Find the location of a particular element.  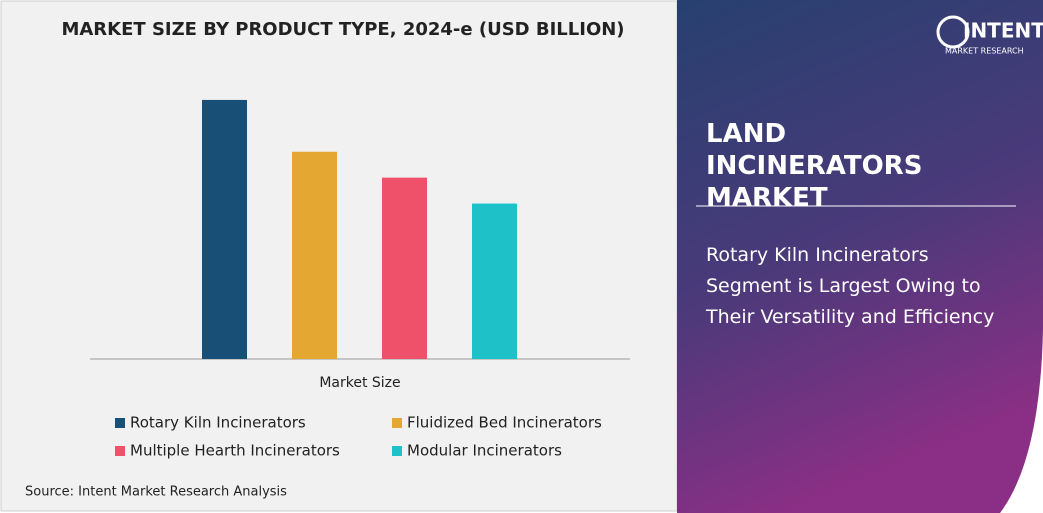

logo-icon is located at coordinates (953, 32).